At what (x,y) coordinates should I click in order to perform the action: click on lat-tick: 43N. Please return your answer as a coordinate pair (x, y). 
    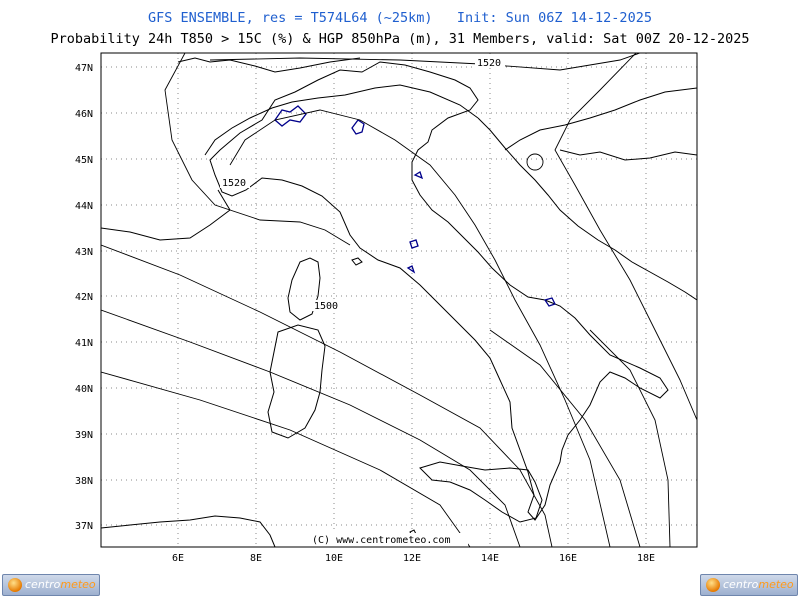
    Looking at the image, I should click on (84, 252).